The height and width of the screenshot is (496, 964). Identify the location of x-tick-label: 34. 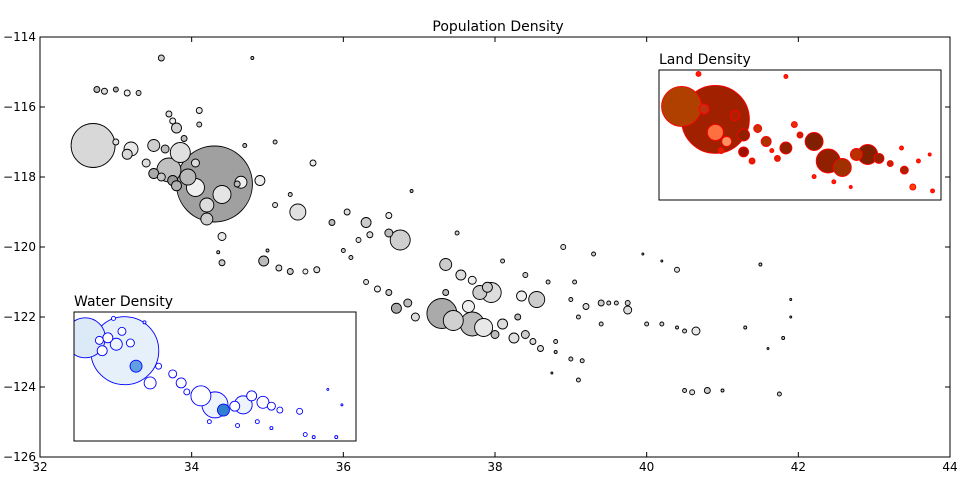
(191, 467).